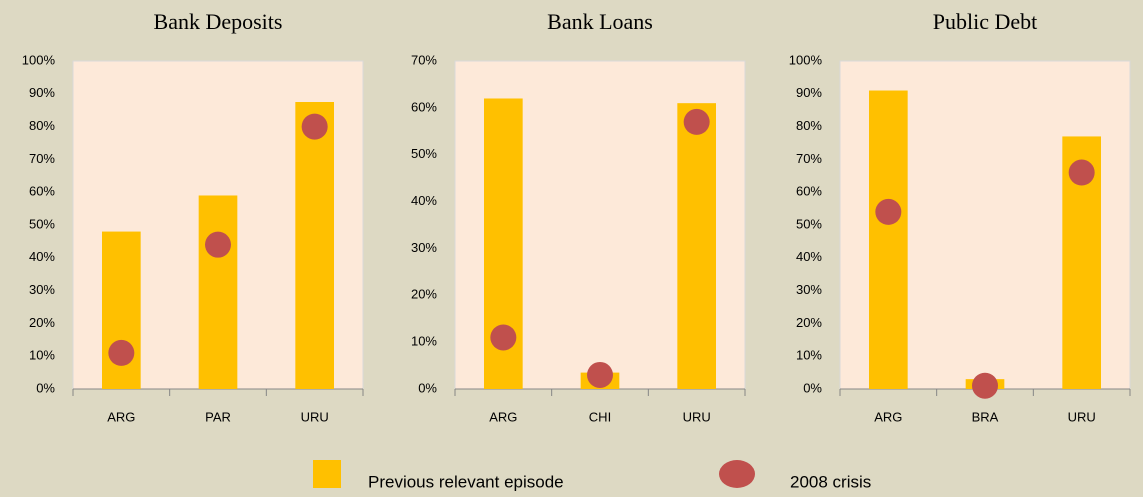  Describe the element at coordinates (830, 481) in the screenshot. I see `legend-label: 2008 crisis` at that location.